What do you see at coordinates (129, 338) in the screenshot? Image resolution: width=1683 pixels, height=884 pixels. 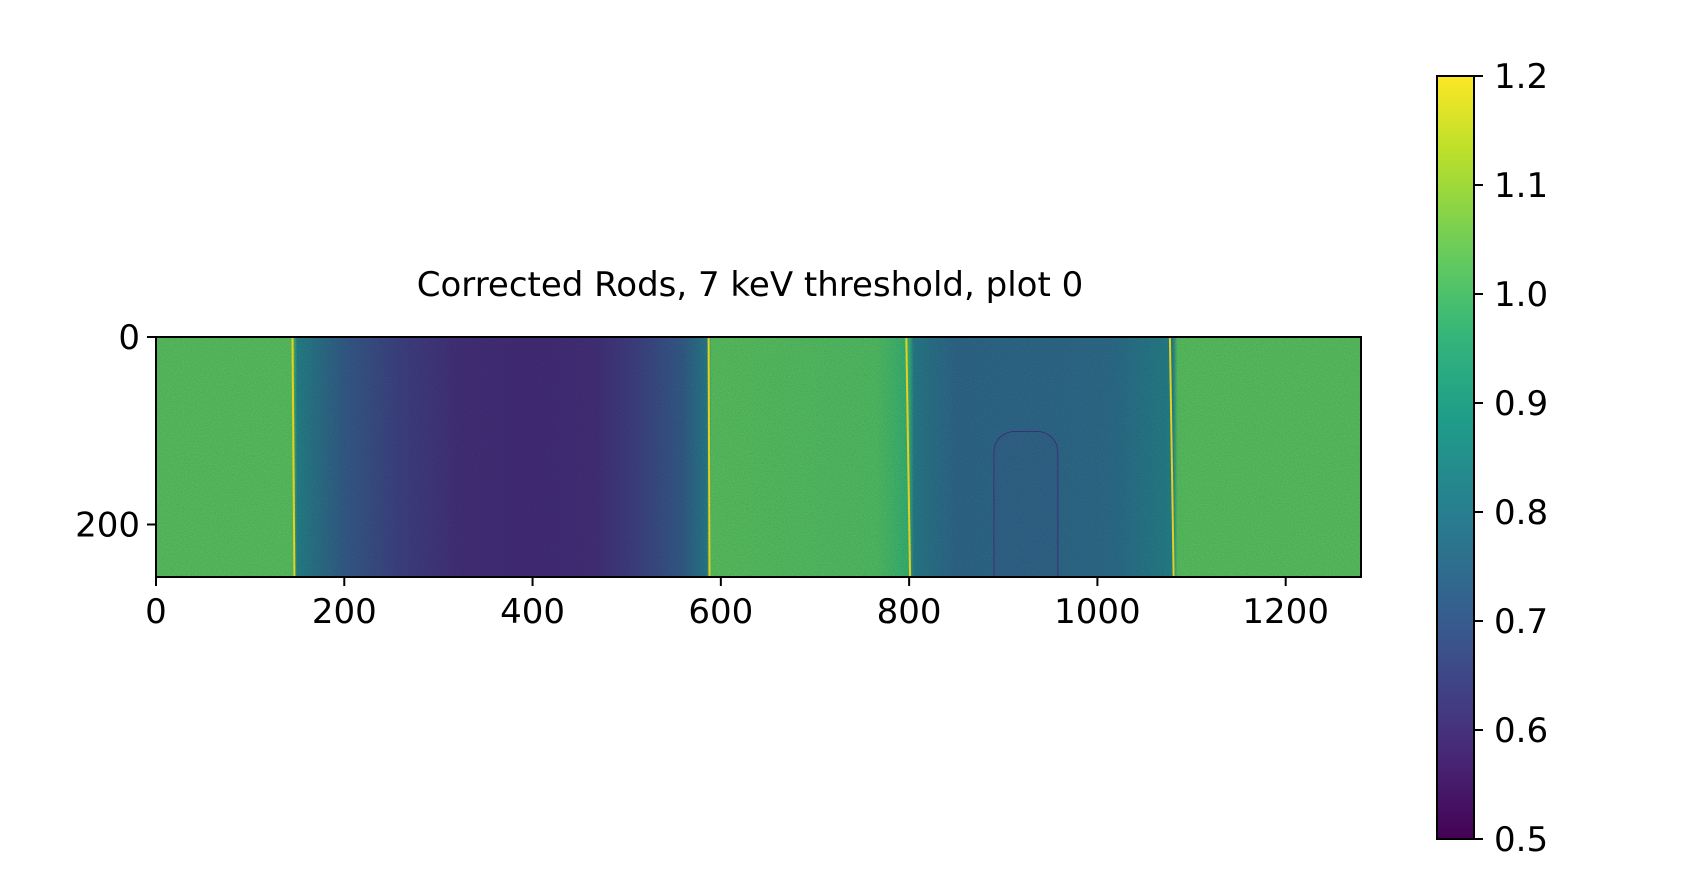 I see `y-tick-label: 0` at bounding box center [129, 338].